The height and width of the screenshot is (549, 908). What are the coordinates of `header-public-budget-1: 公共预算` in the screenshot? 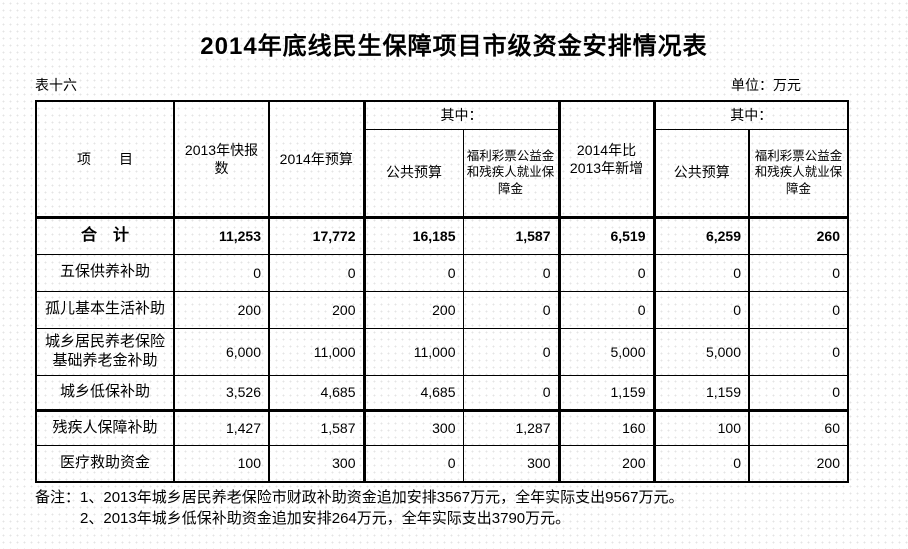 It's located at (413, 173).